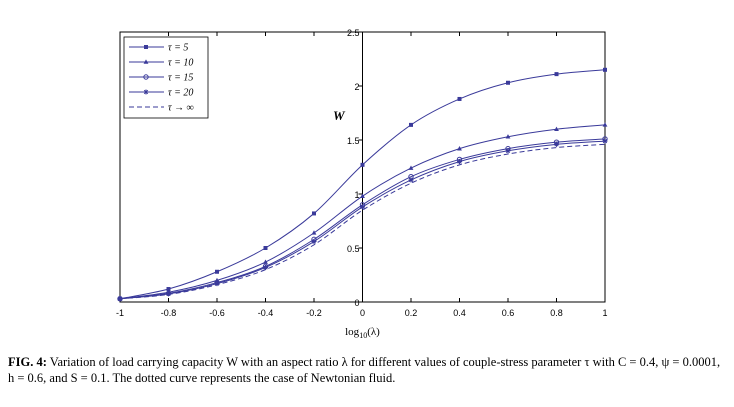 The height and width of the screenshot is (407, 734). Describe the element at coordinates (411, 313) in the screenshot. I see `x-tick-label: 0.2` at that location.